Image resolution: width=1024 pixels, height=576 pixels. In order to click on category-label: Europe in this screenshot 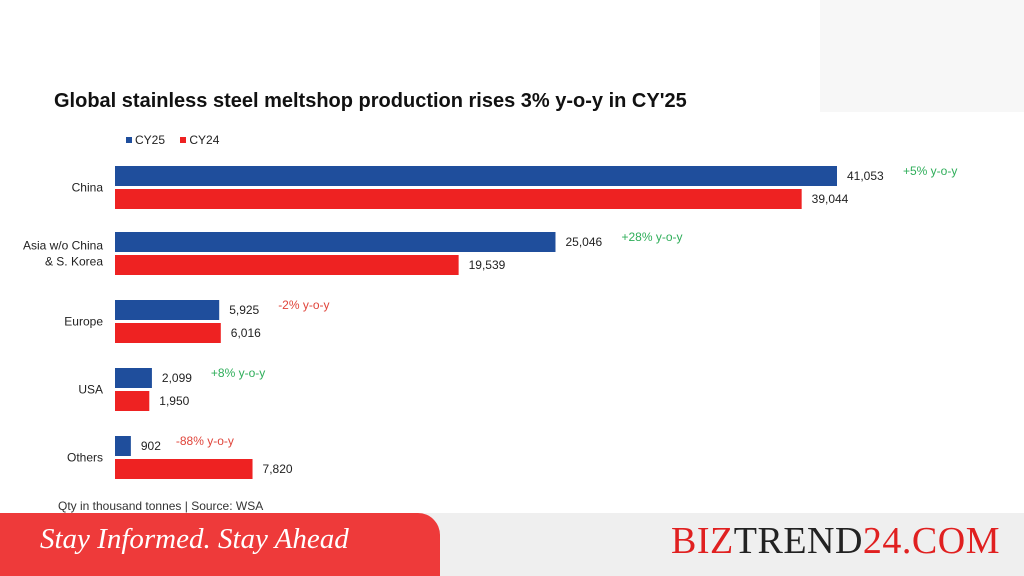, I will do `click(83, 322)`.